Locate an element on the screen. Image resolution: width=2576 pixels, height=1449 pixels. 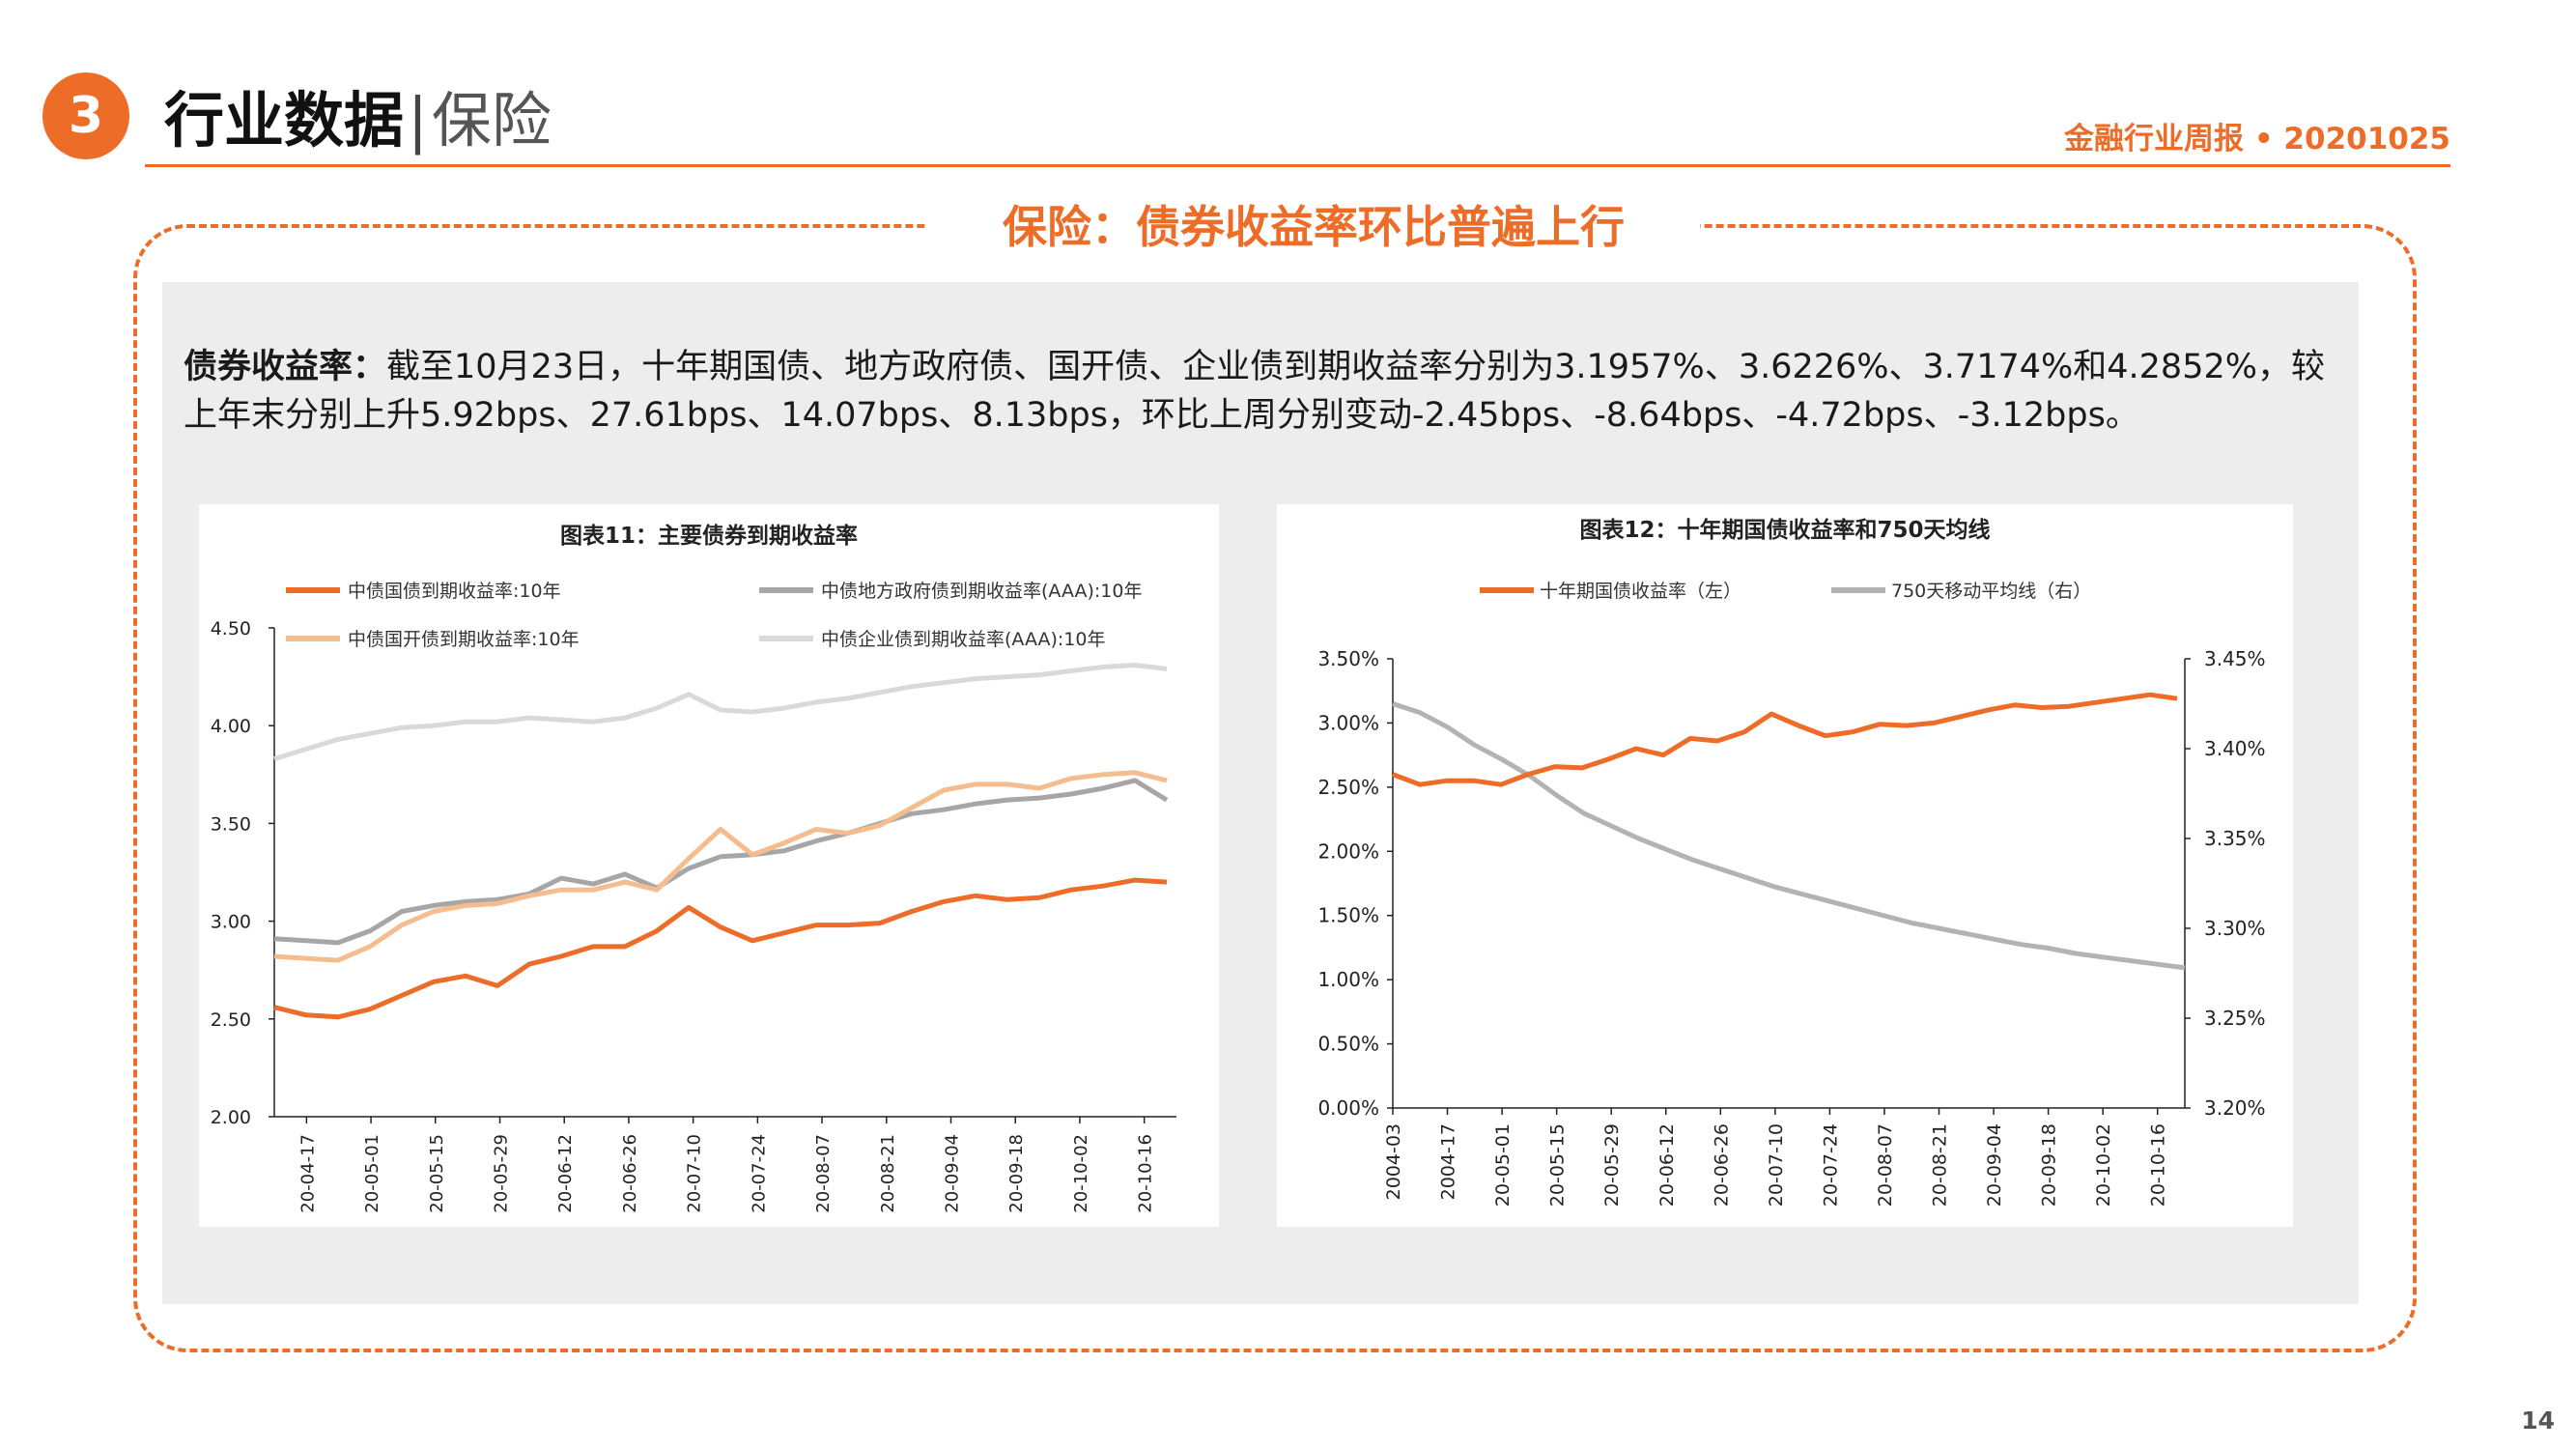
summary-lead: 债券收益率： is located at coordinates (285, 367).